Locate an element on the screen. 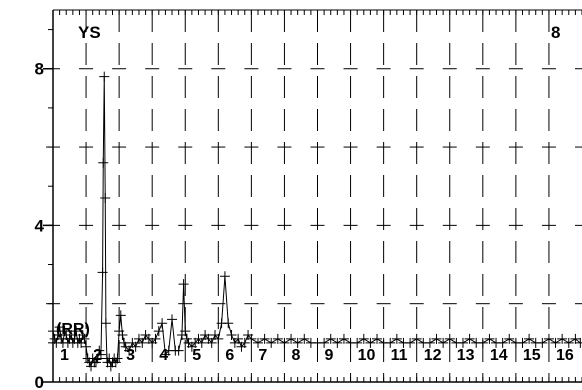  lane-number-label: 4 is located at coordinates (163, 355).